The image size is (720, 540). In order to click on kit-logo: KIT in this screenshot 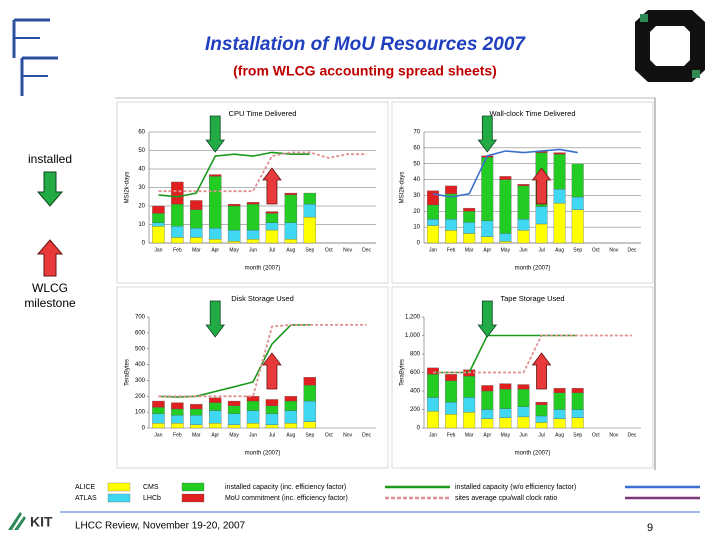, I will do `click(30, 521)`.